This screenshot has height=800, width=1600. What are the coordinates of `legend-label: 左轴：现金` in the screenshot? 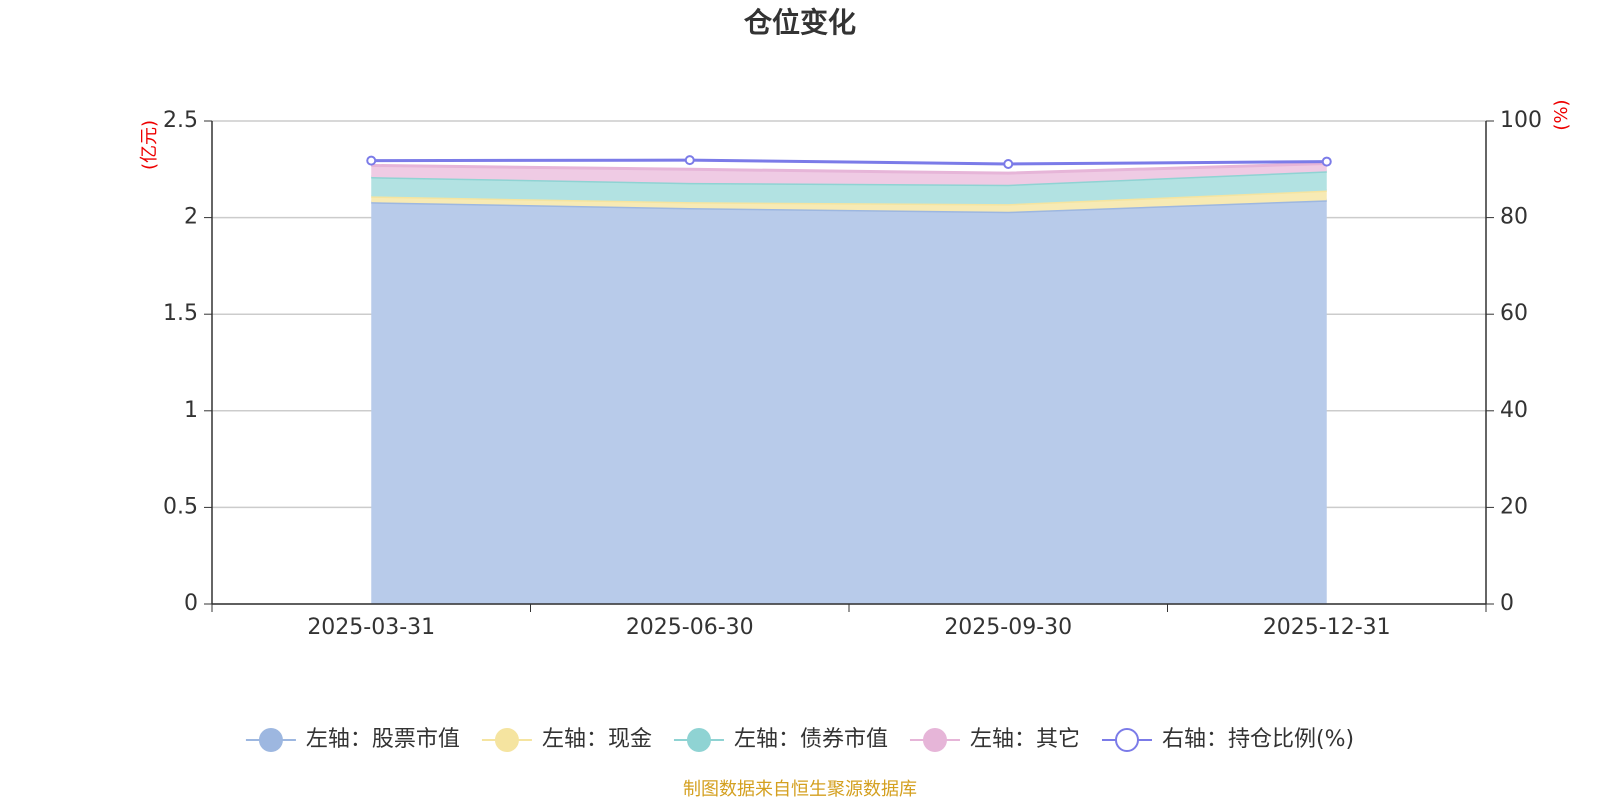 It's located at (597, 739).